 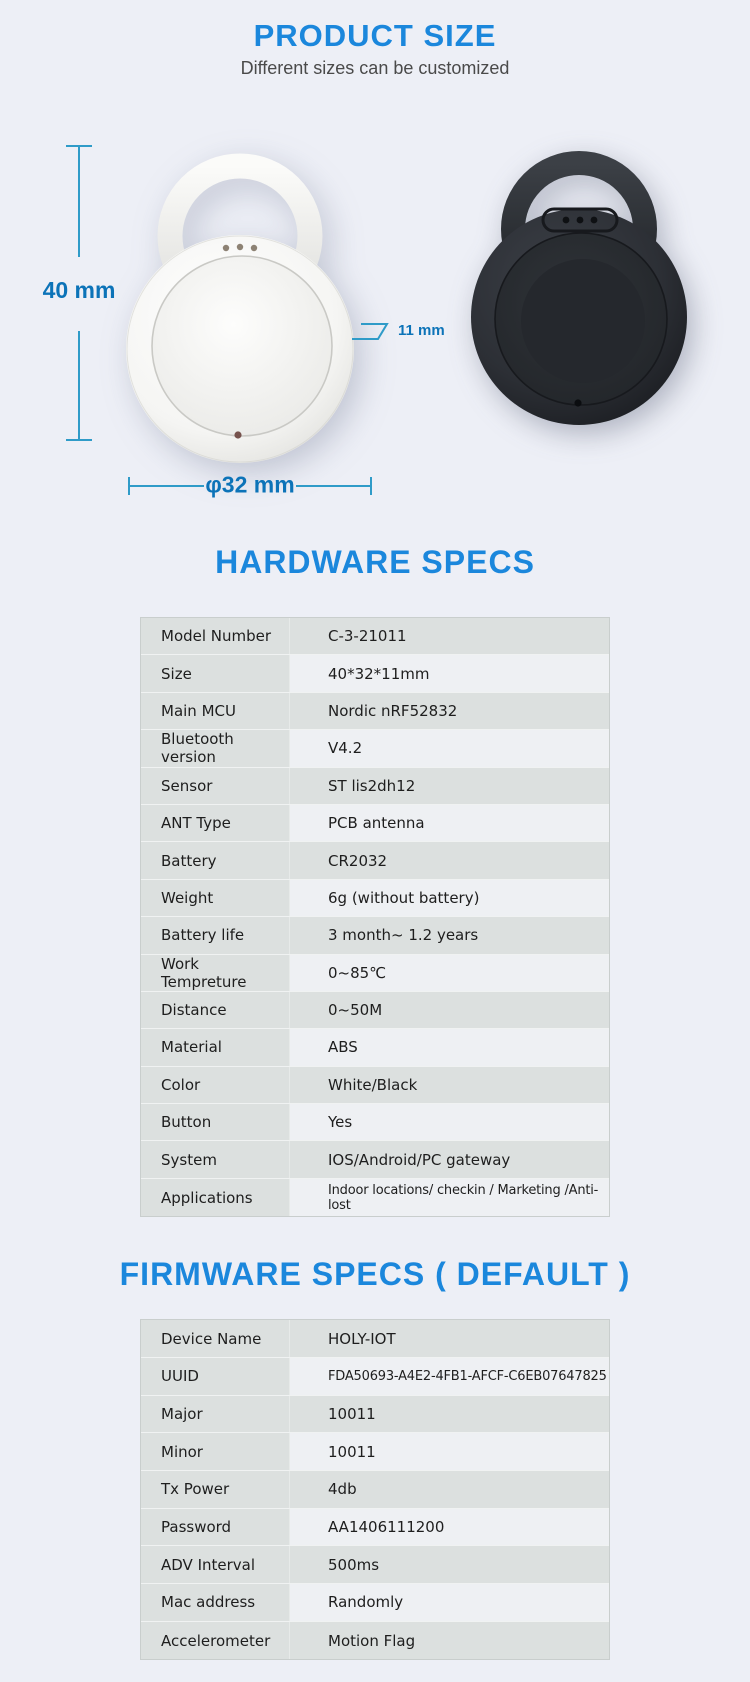 I want to click on spec-label: Minor, so click(x=215, y=1451).